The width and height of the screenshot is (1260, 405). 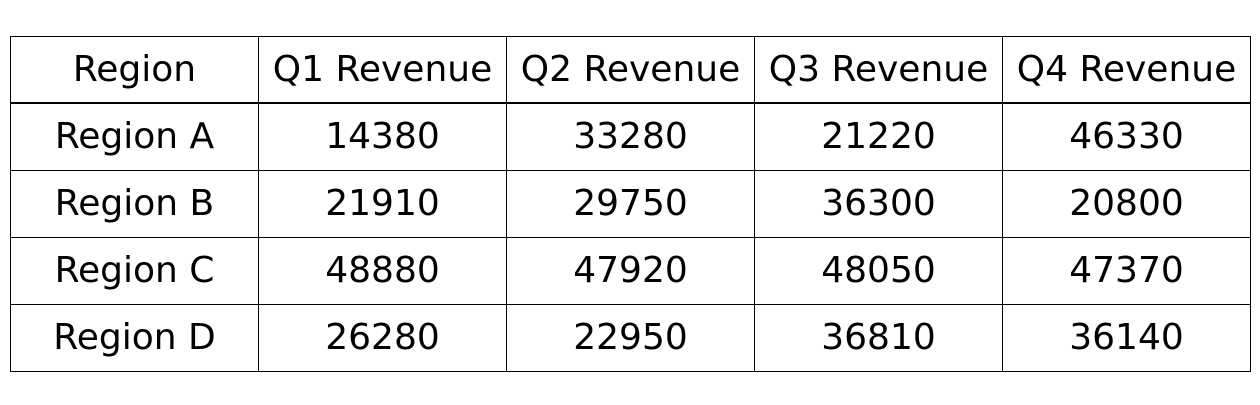 I want to click on value-cell: 48880, so click(x=382, y=271).